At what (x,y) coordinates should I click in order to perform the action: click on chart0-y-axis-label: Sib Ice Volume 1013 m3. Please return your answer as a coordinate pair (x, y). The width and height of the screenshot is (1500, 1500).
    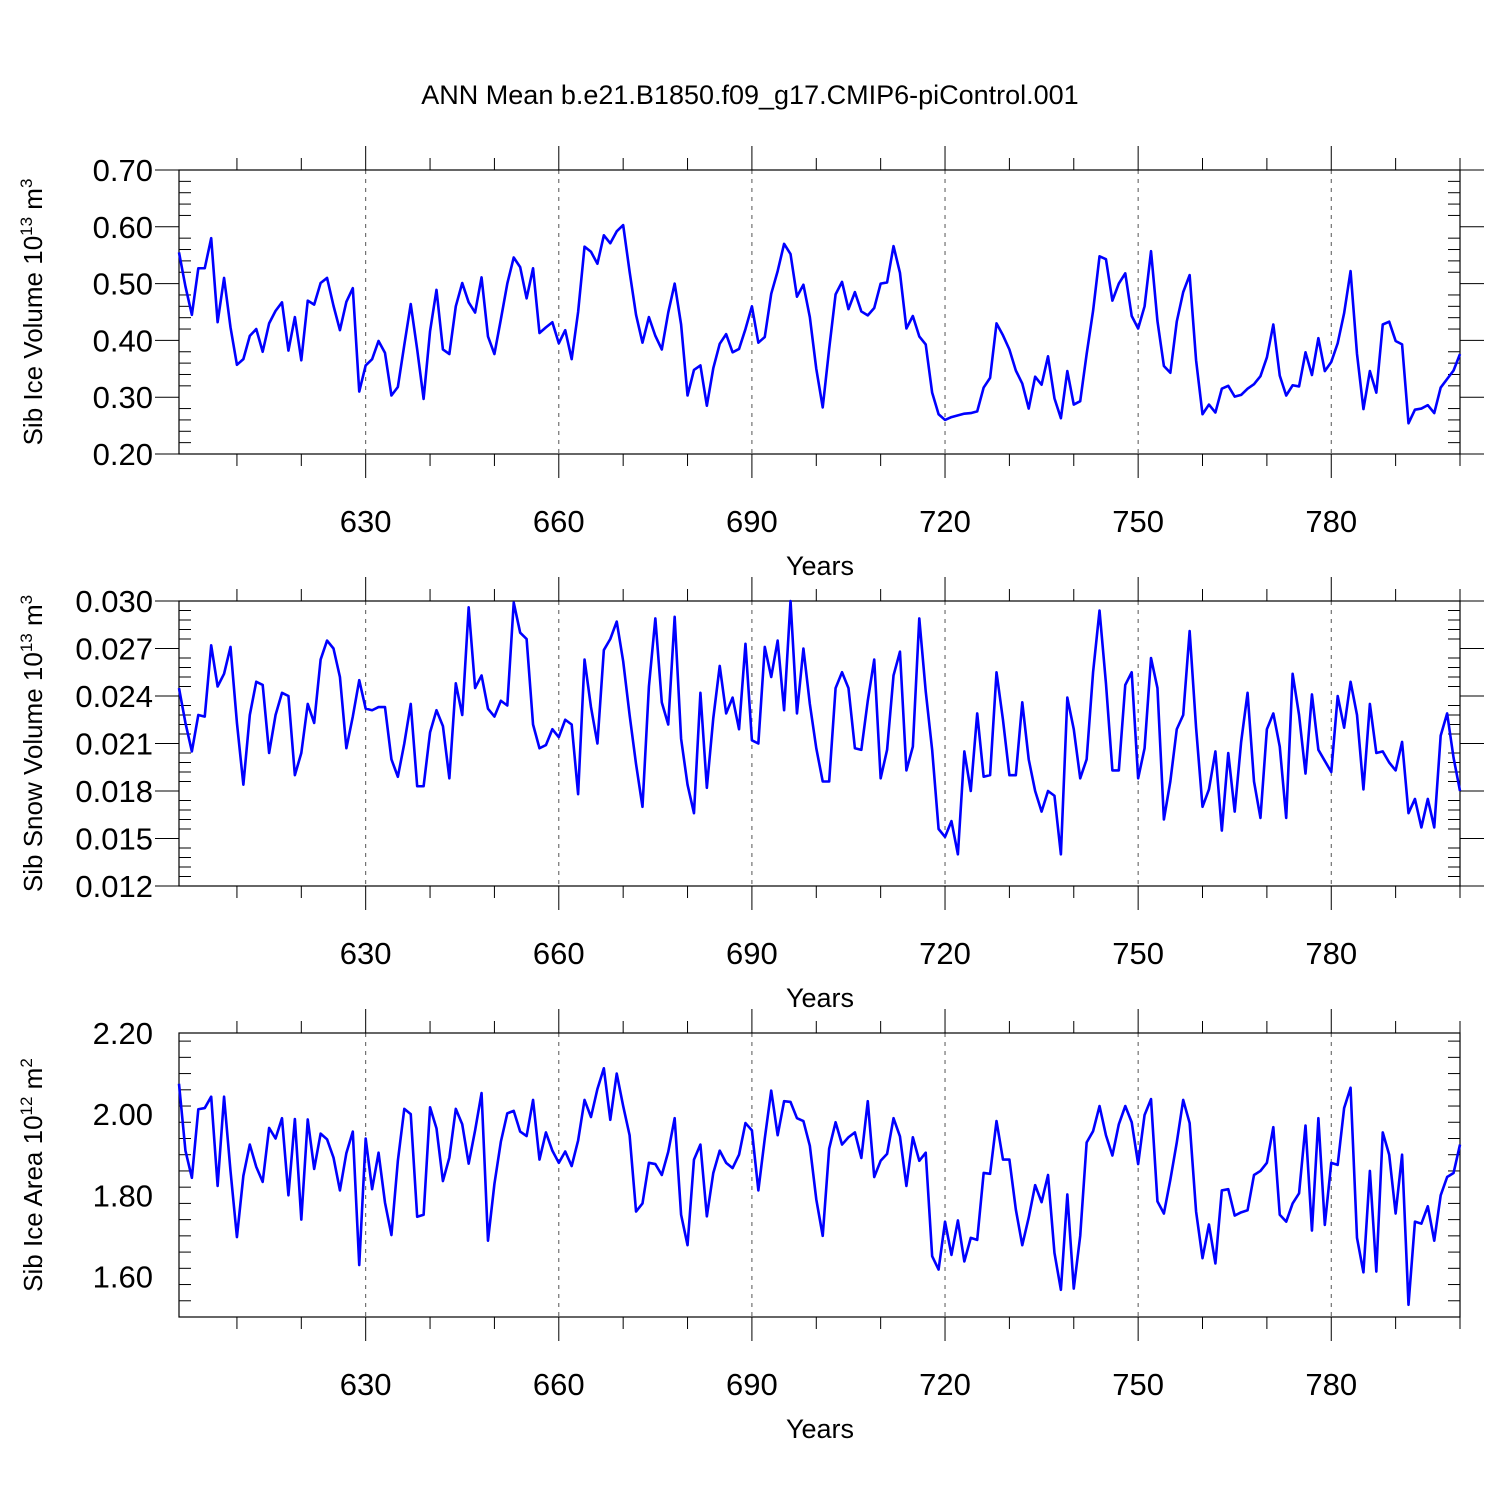
    Looking at the image, I should click on (32, 312).